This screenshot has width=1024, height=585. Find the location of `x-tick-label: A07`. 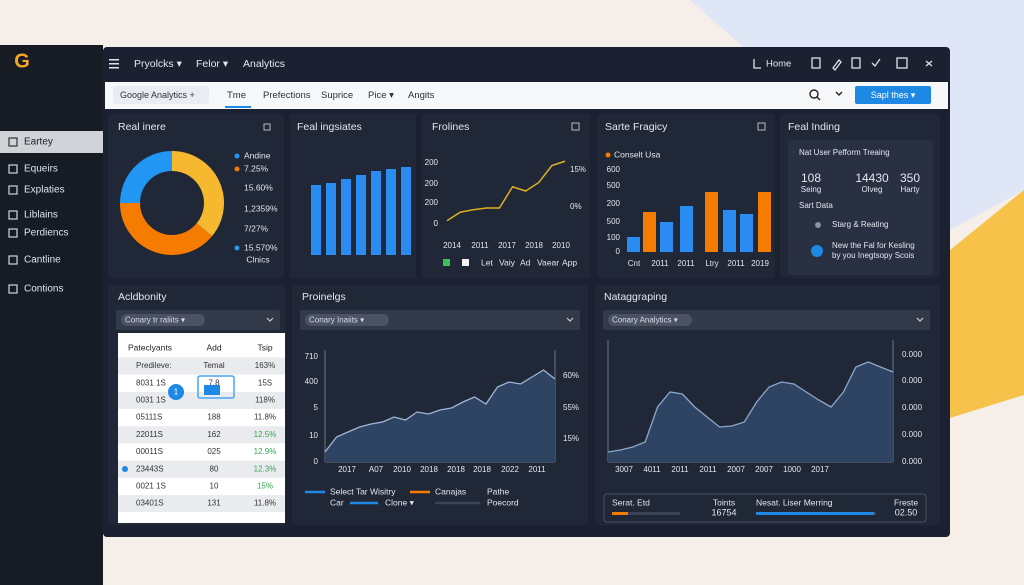

x-tick-label: A07 is located at coordinates (376, 469).